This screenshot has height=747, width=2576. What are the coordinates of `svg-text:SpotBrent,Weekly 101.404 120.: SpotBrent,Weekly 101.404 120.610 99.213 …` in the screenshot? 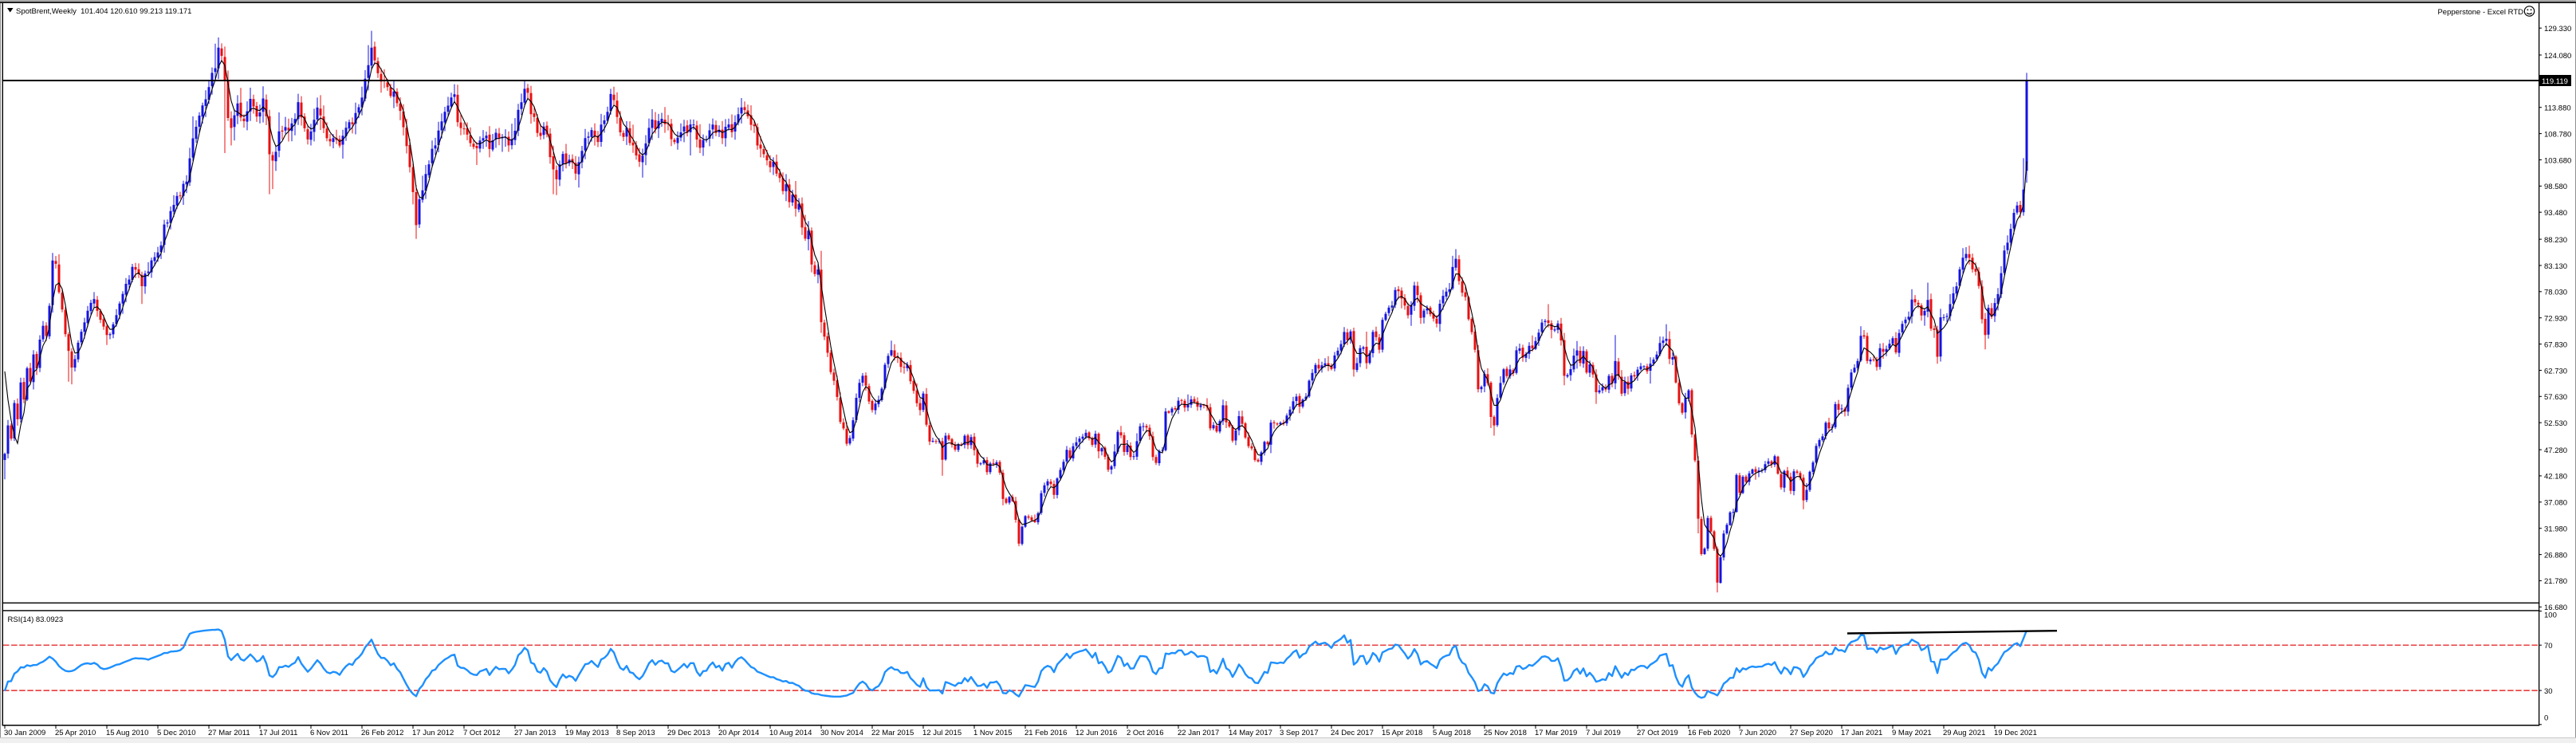 It's located at (103, 11).